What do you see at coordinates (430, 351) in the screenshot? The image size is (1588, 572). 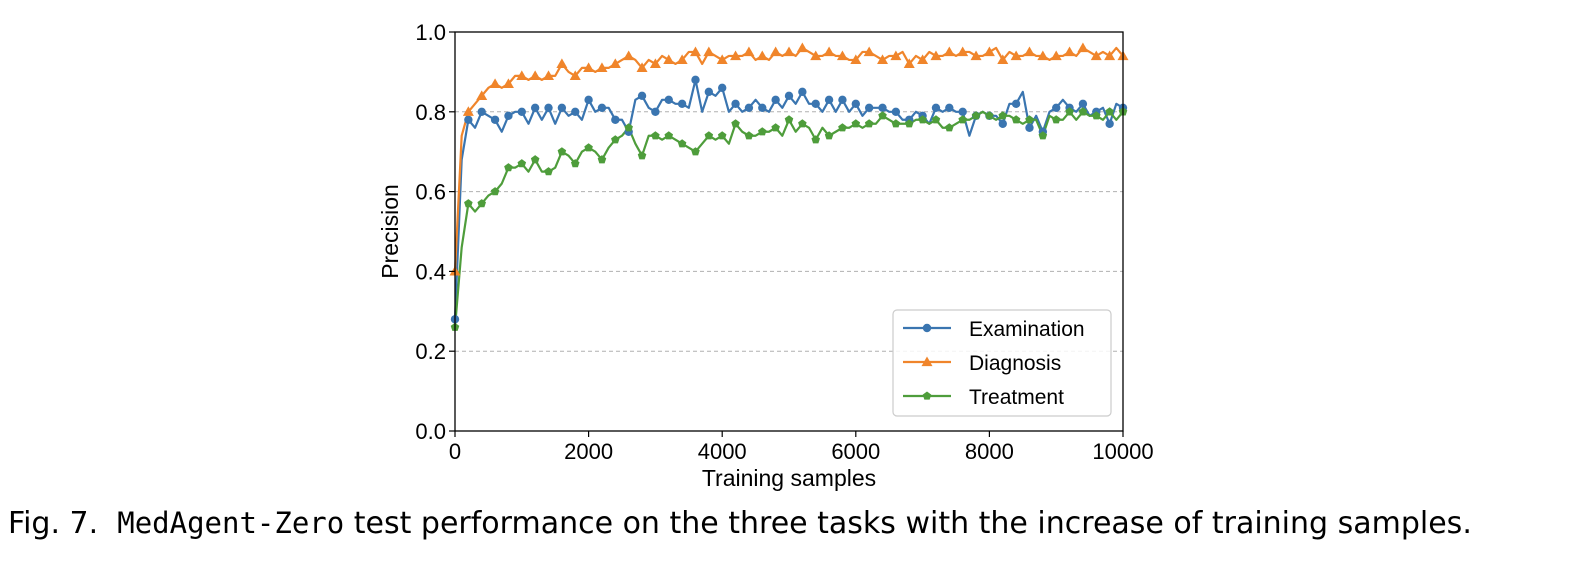 I see `y-tick-label: 0.2` at bounding box center [430, 351].